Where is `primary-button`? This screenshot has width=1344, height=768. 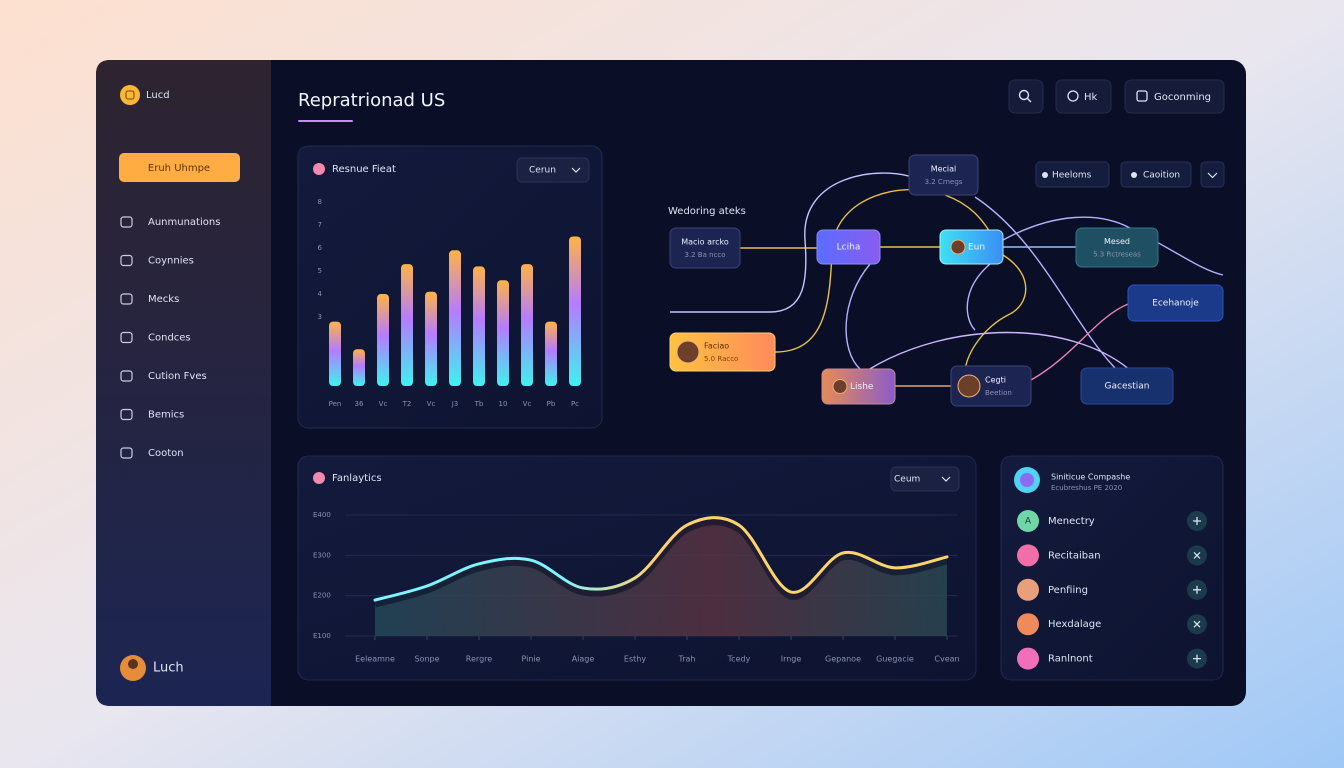
primary-button is located at coordinates (179, 167).